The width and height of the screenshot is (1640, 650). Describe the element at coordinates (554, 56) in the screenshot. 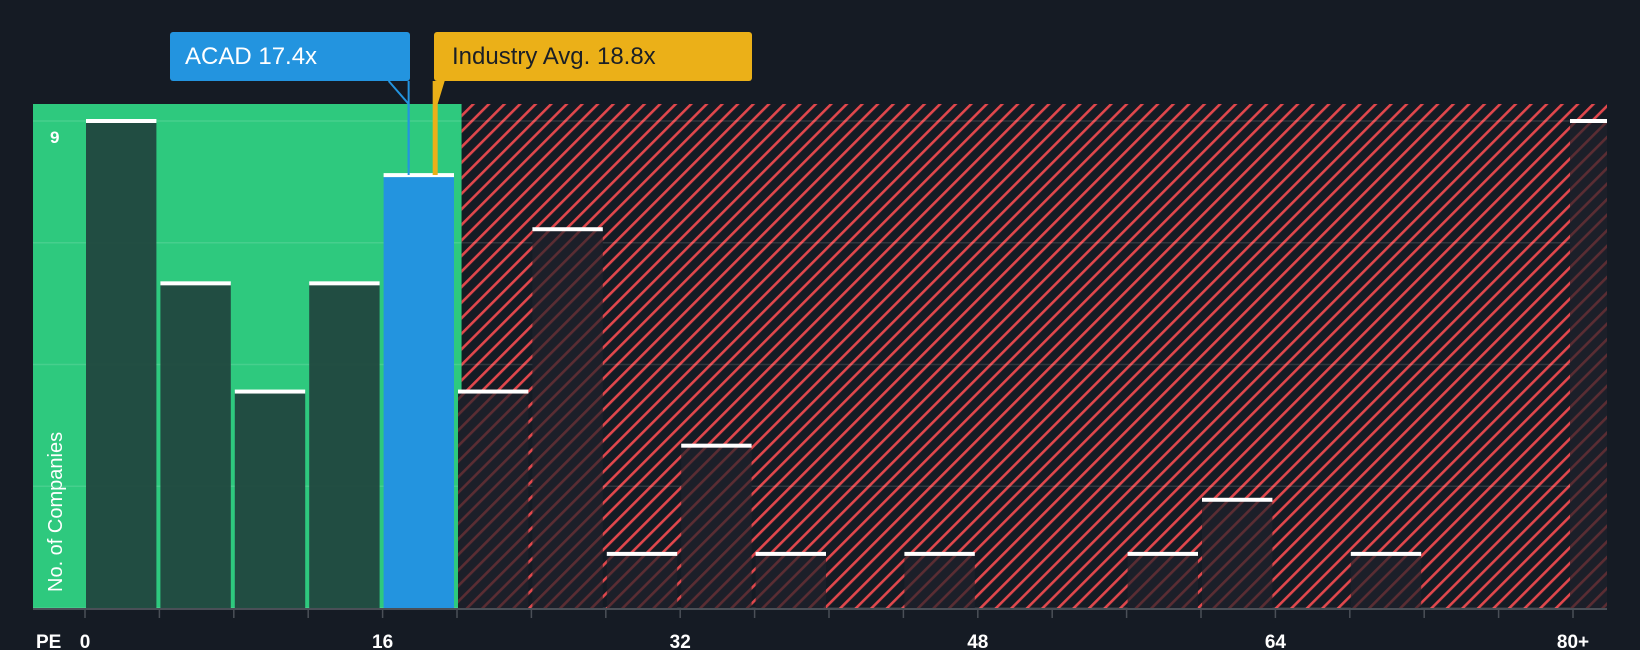

I see `industry-avg-label: Industry Avg. 18.8x` at that location.